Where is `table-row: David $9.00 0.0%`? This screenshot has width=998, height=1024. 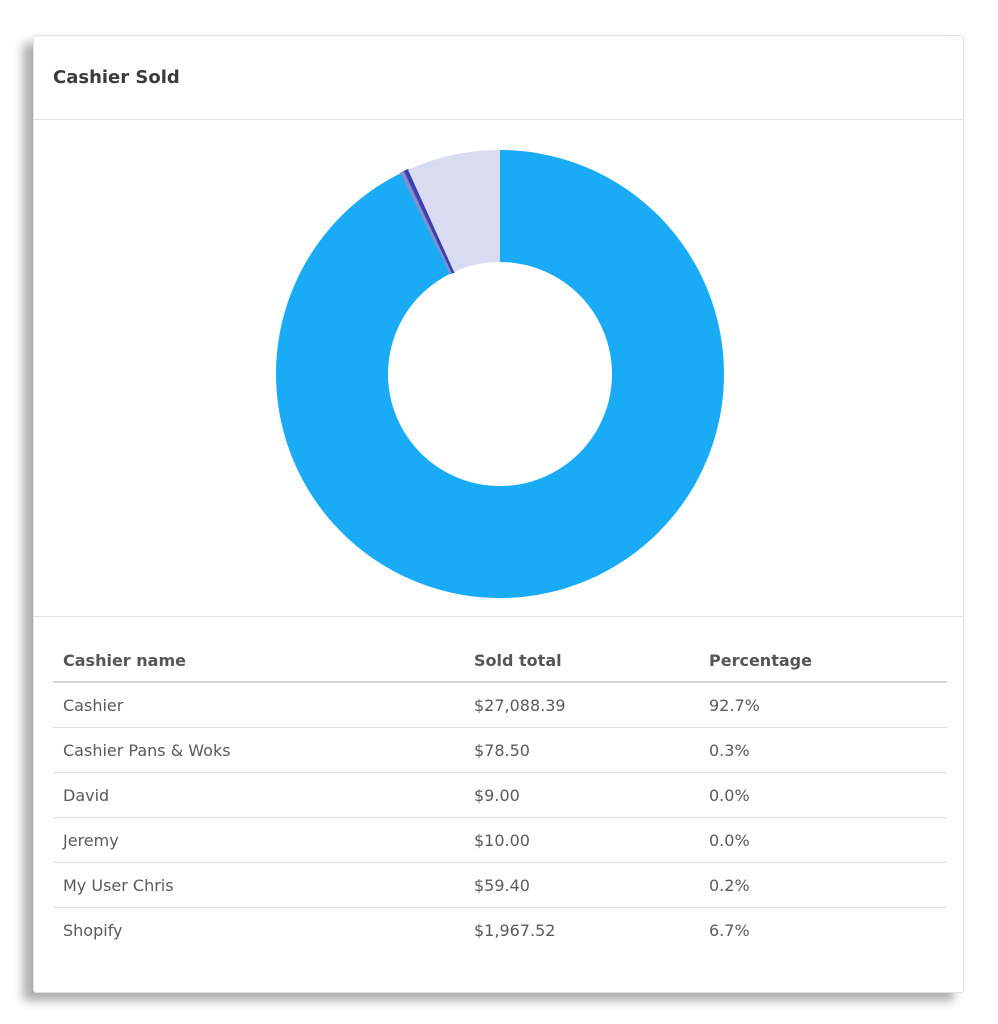 table-row: David $9.00 0.0% is located at coordinates (500, 795).